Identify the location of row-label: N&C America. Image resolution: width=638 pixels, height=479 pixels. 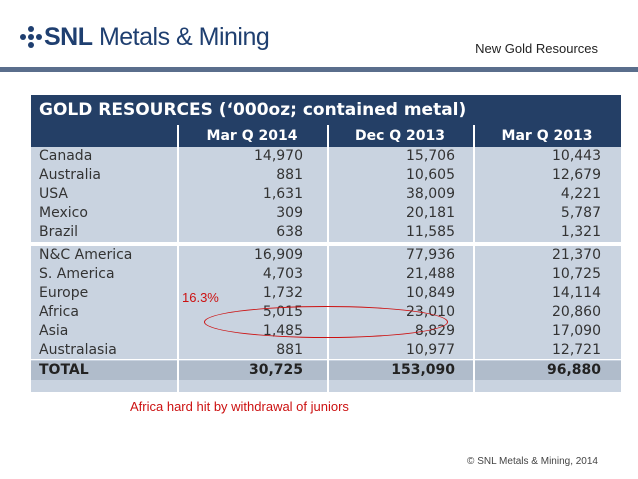
(86, 255).